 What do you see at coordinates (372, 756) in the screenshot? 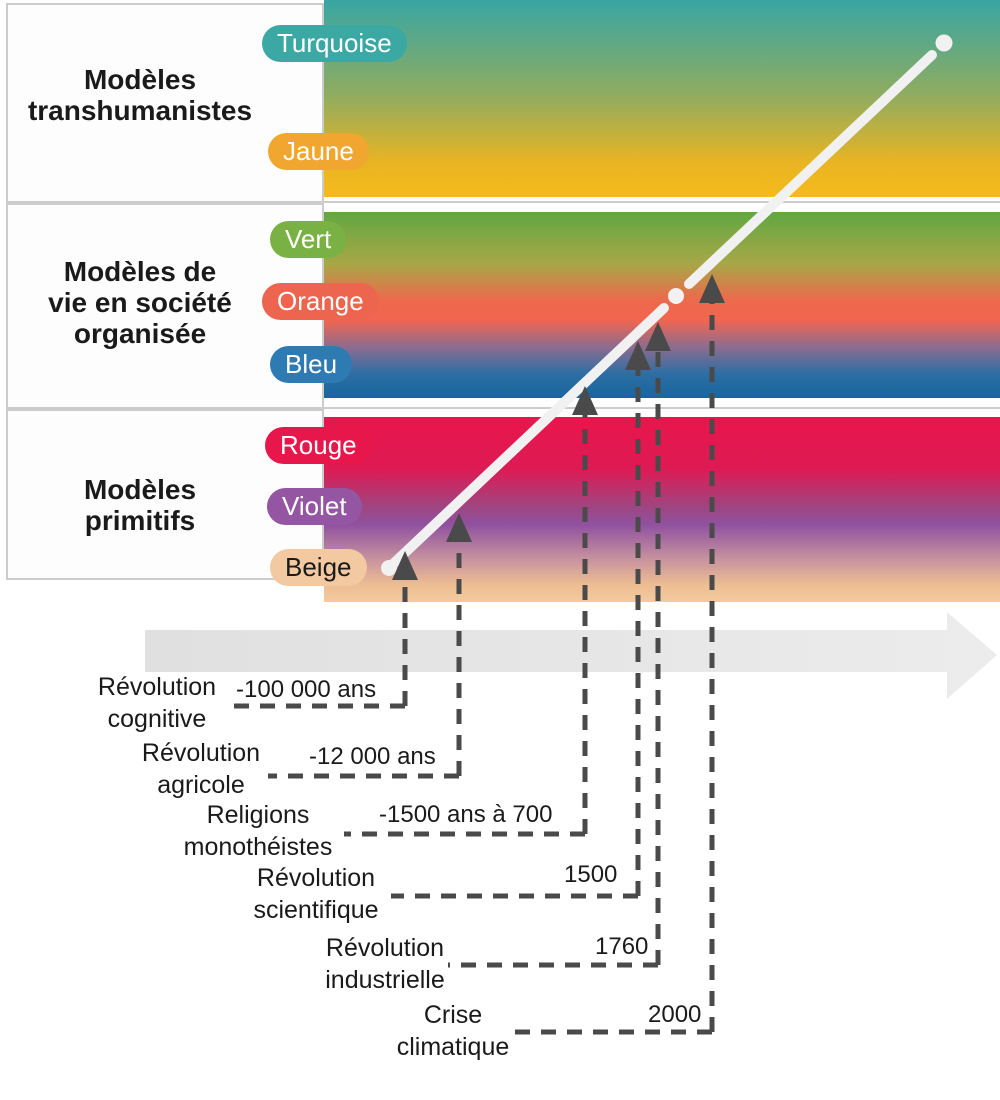
I see `event-date-agricole: -12 000 ans` at bounding box center [372, 756].